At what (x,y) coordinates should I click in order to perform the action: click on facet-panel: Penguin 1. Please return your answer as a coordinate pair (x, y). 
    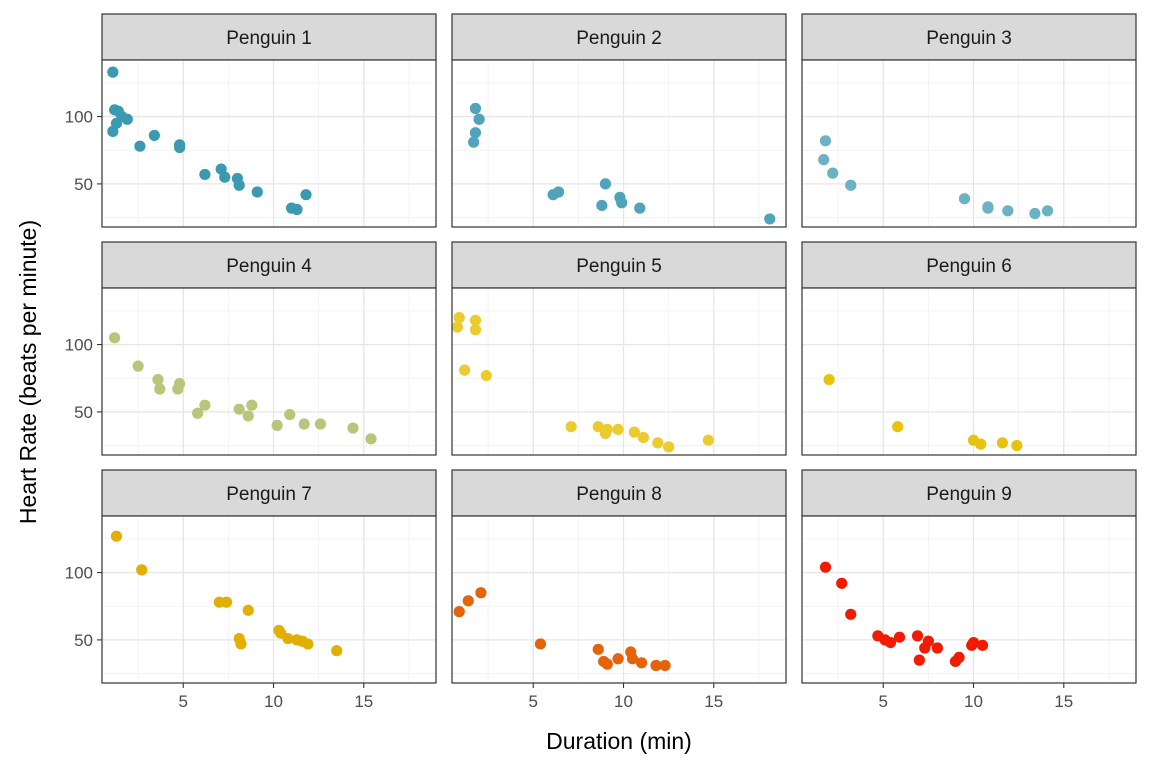
    Looking at the image, I should click on (269, 120).